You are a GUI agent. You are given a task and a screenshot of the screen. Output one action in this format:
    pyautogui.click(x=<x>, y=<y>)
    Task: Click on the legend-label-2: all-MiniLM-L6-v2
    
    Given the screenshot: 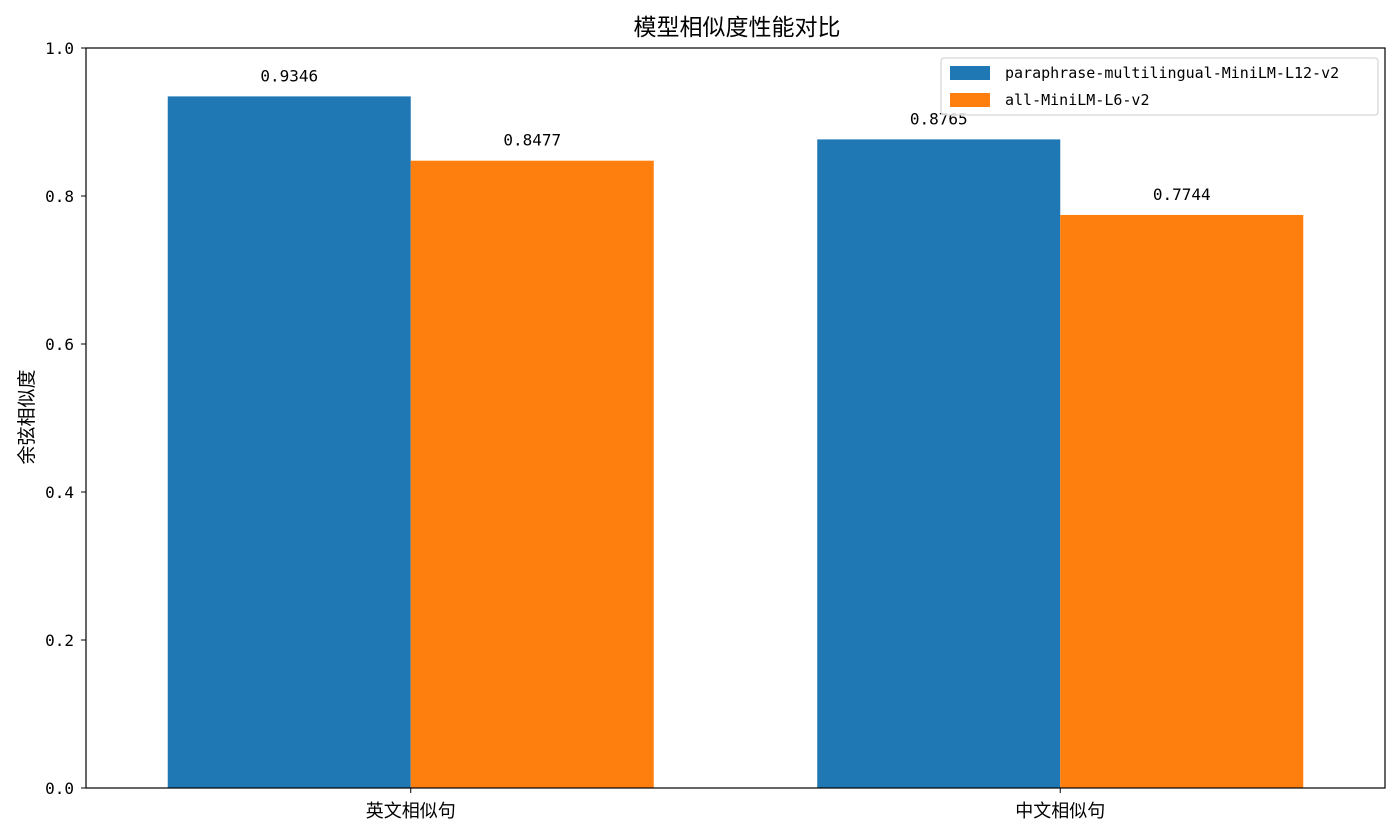 What is the action you would take?
    pyautogui.click(x=1077, y=100)
    